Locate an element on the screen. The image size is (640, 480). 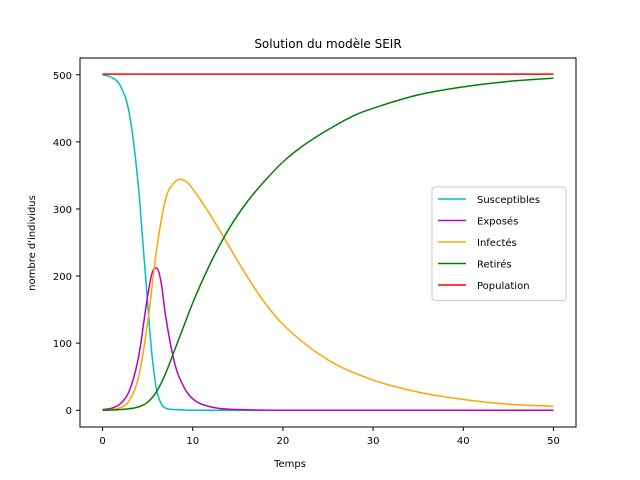
x-tick-label: 20 is located at coordinates (283, 441).